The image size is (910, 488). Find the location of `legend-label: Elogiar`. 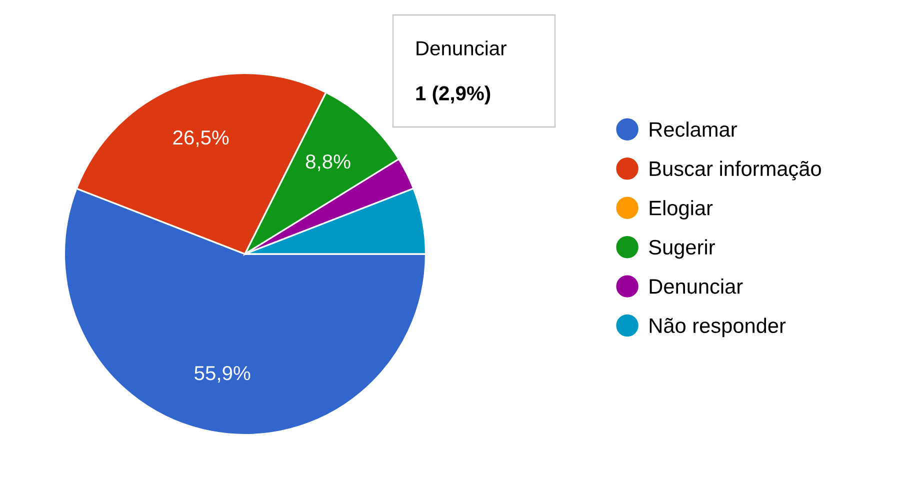

legend-label: Elogiar is located at coordinates (681, 210).